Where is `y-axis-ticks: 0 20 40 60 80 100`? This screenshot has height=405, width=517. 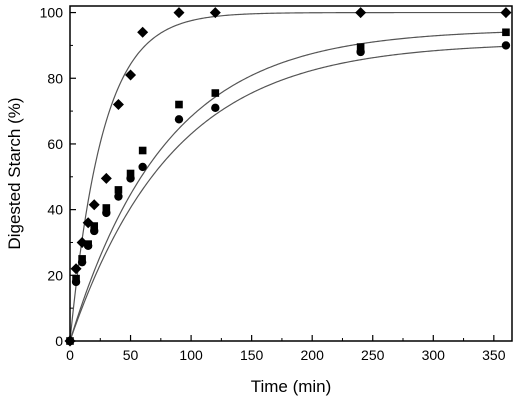
y-axis-ticks: 0 20 40 60 80 100 is located at coordinates (58, 177).